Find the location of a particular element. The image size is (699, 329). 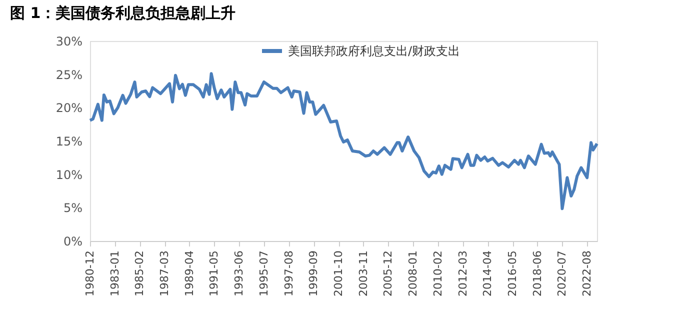

y-tick-label: 20% is located at coordinates (69, 108).